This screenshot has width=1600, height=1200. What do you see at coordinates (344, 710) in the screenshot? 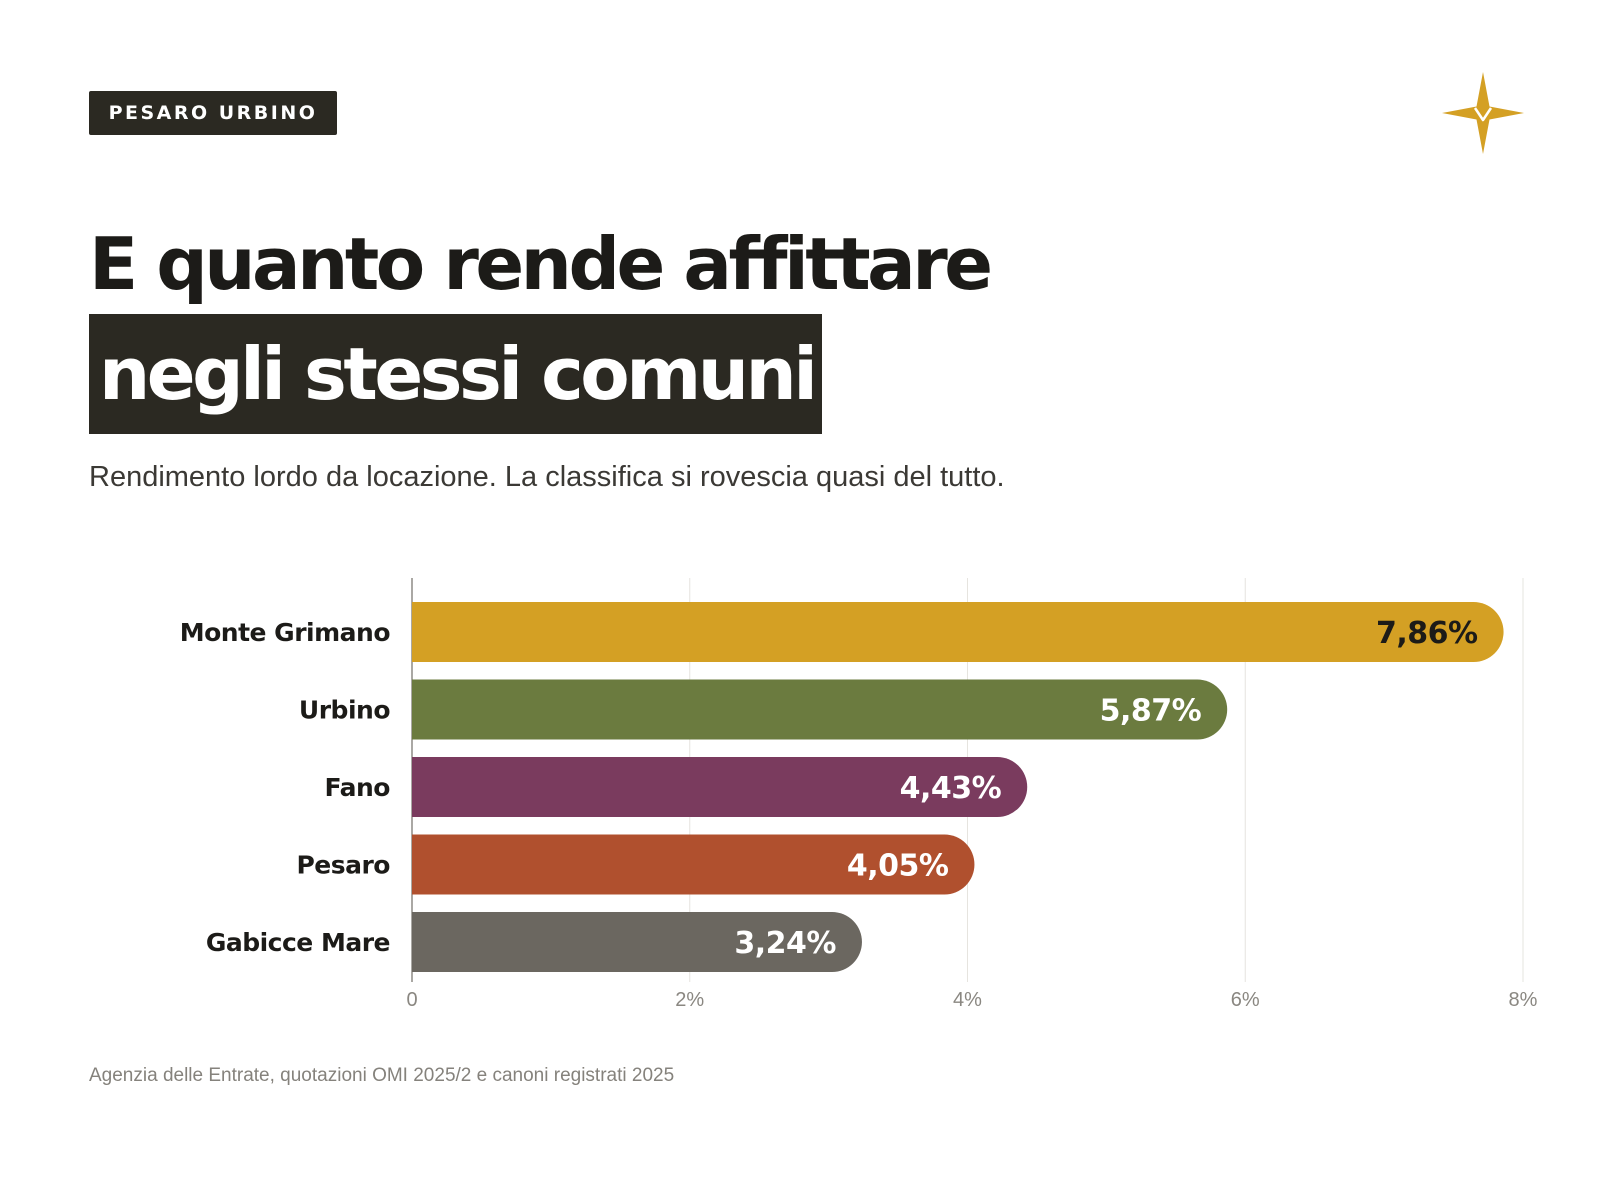
I see `category-label: Urbino` at bounding box center [344, 710].